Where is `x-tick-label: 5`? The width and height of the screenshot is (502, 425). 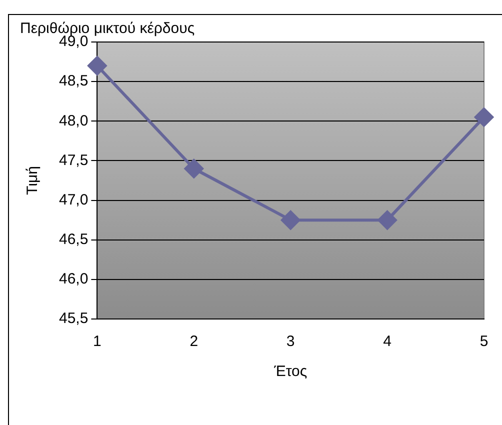 x-tick-label: 5 is located at coordinates (484, 341).